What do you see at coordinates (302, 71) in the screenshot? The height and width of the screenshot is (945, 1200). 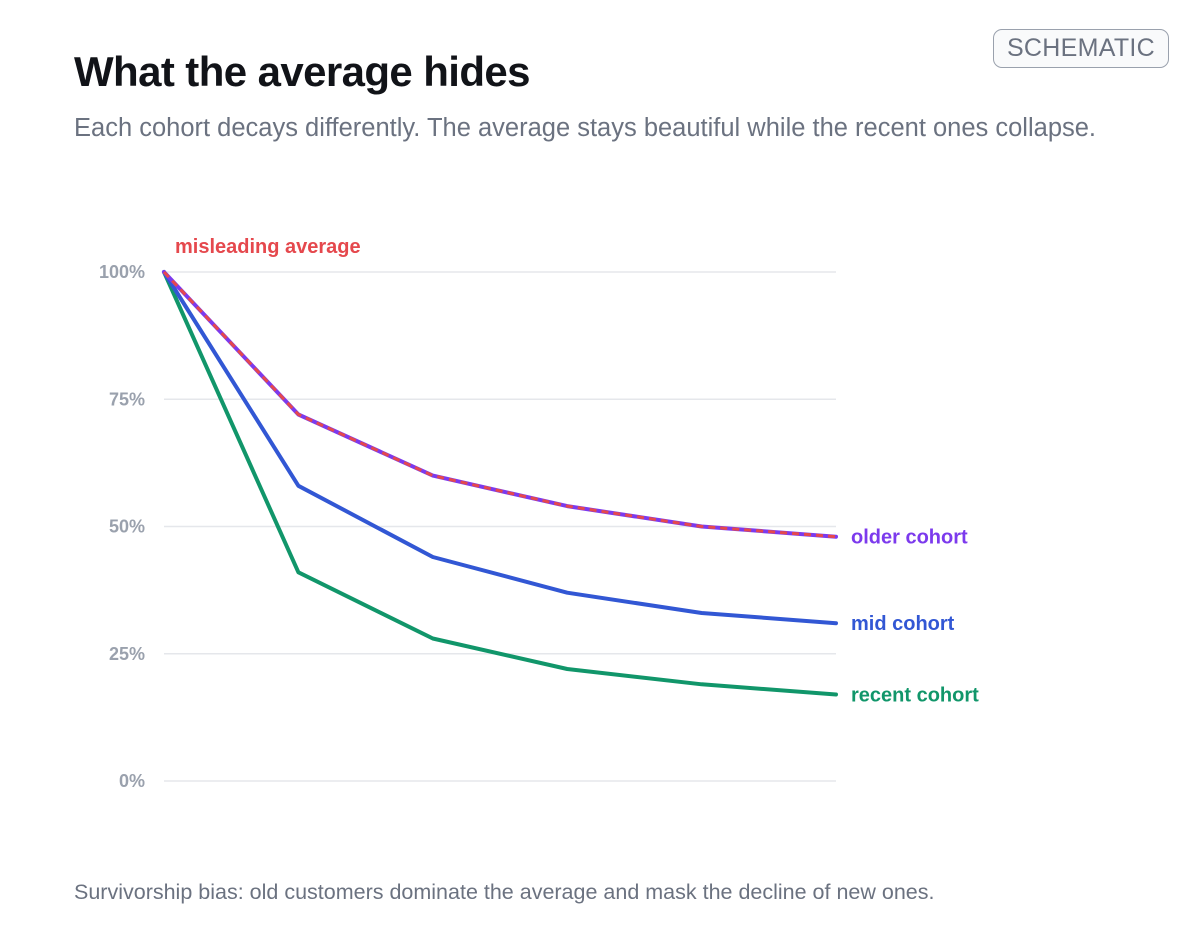 I see `page-title: What the average hides` at bounding box center [302, 71].